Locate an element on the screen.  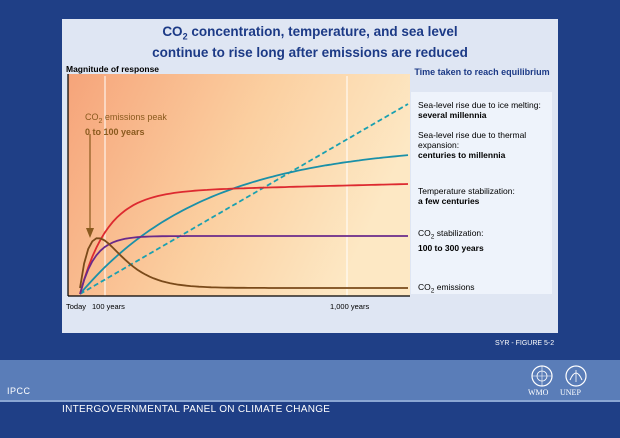
ipcc-label: IPCC is located at coordinates (19, 391).